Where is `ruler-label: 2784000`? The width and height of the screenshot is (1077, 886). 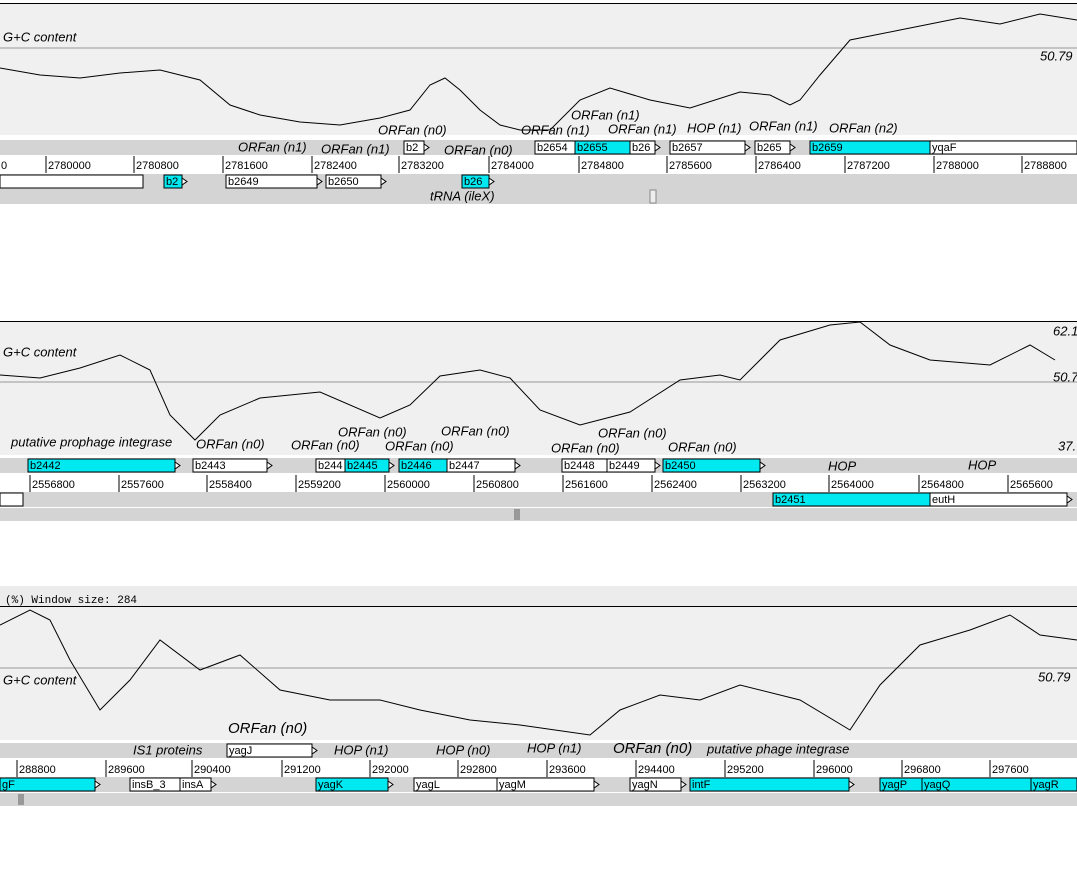 ruler-label: 2784000 is located at coordinates (512, 166).